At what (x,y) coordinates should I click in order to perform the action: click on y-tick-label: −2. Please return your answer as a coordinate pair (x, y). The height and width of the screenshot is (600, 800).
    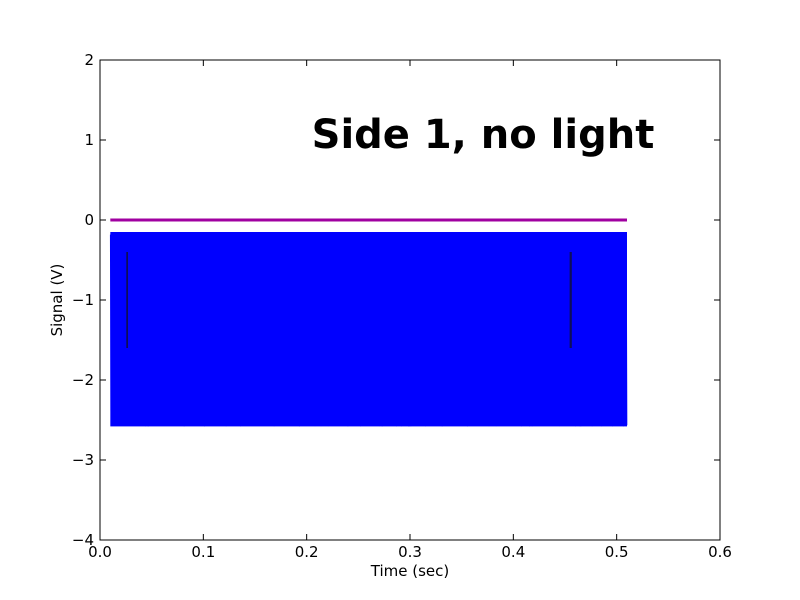
    Looking at the image, I should click on (83, 380).